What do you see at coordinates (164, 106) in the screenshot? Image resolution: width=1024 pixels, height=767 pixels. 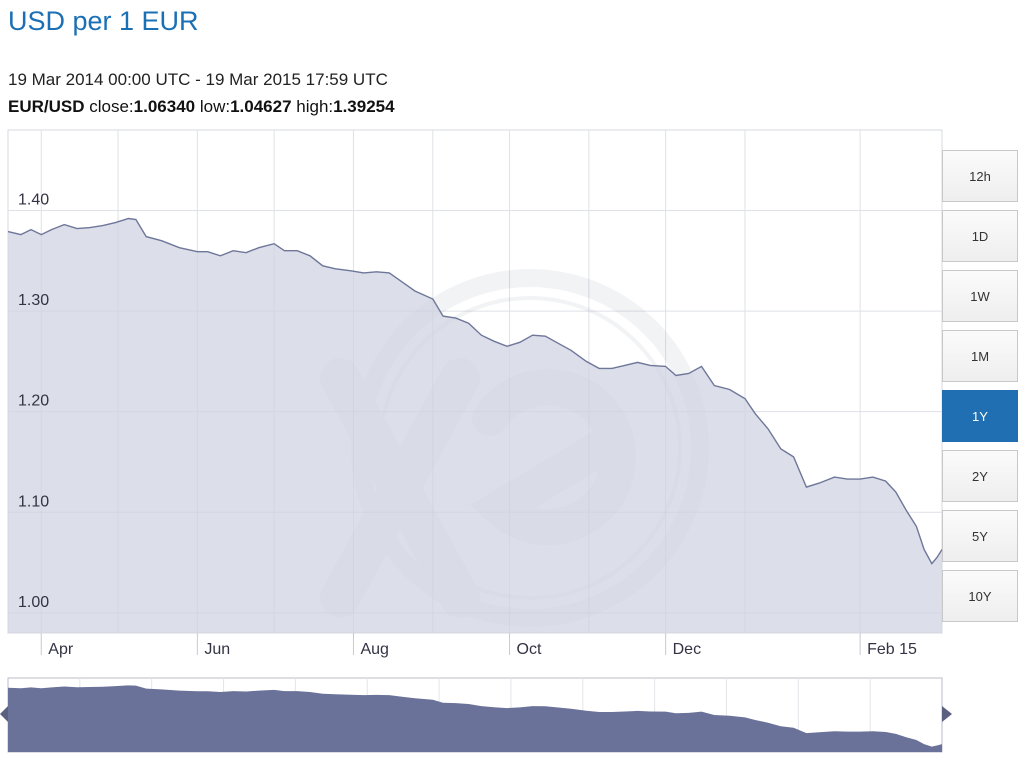 I see `close-value: 1.06340` at bounding box center [164, 106].